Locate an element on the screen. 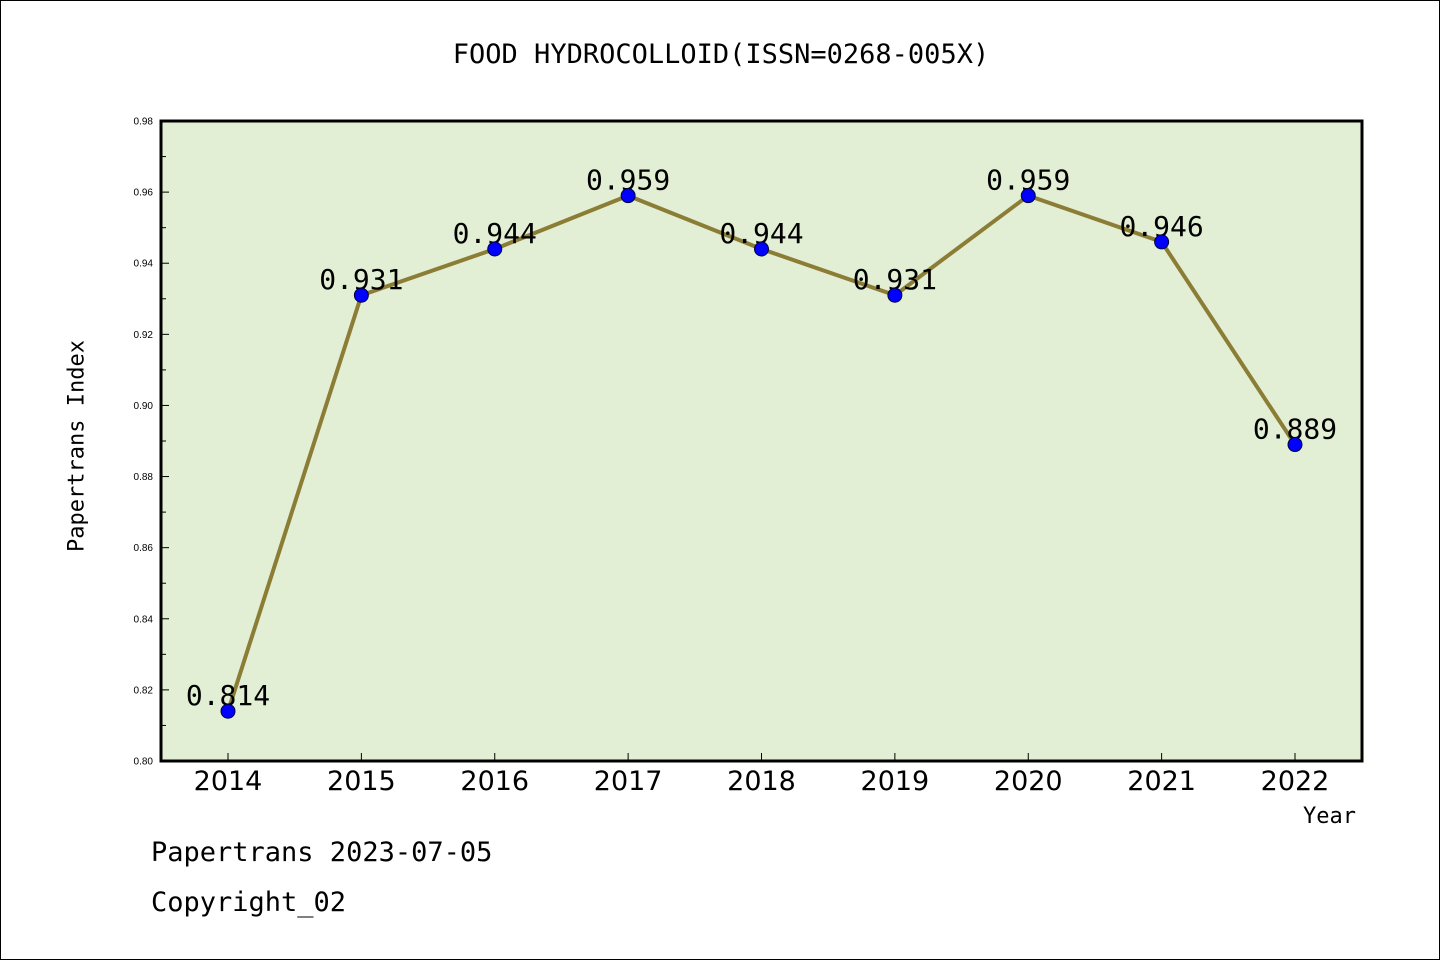 Image resolution: width=1440 pixels, height=961 pixels. x-axis-label: Year is located at coordinates (1329, 816).